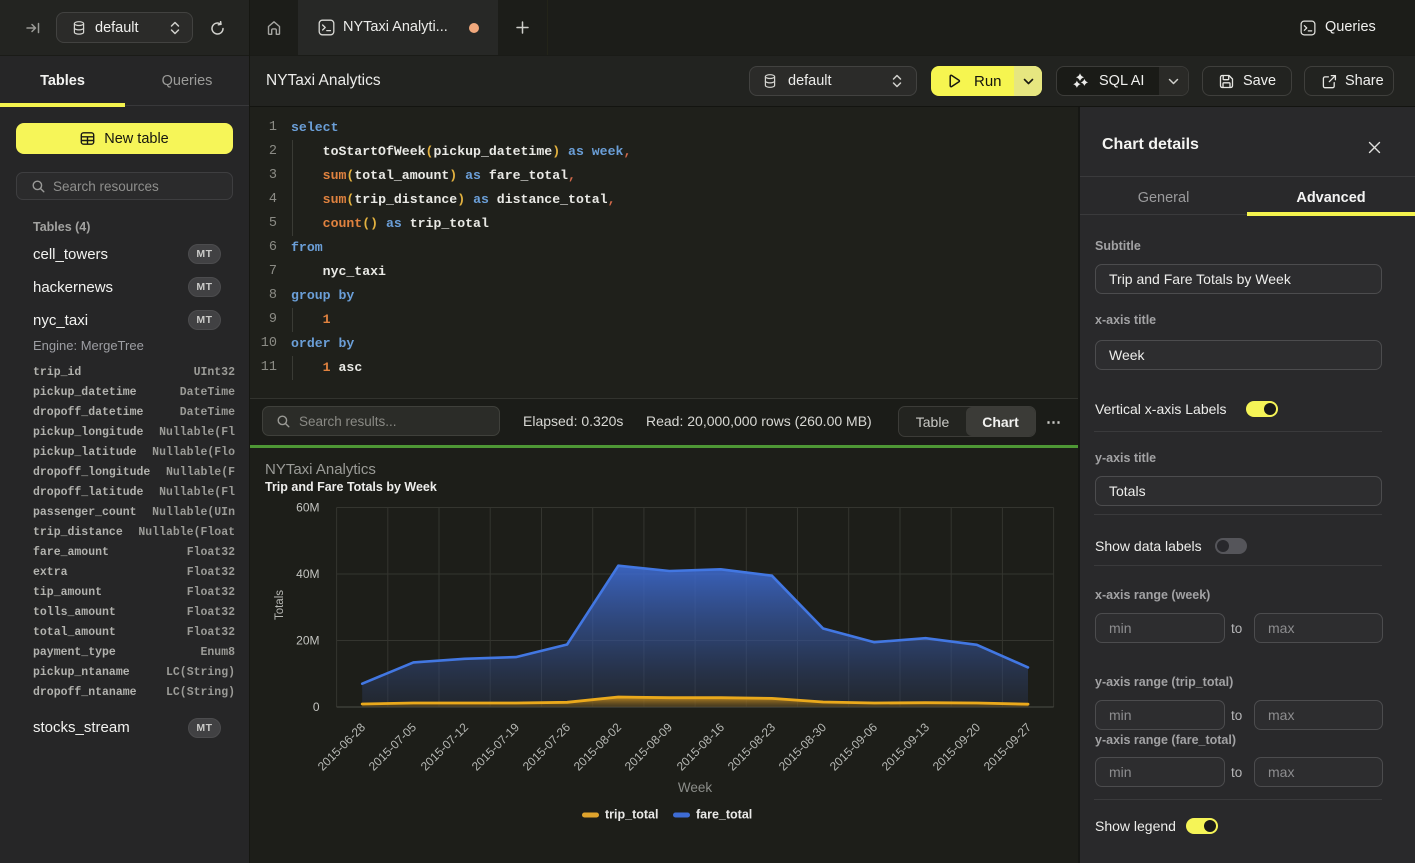 Image resolution: width=1415 pixels, height=863 pixels. What do you see at coordinates (1008, 747) in the screenshot?
I see `svg-text: 2015-09-27` at bounding box center [1008, 747].